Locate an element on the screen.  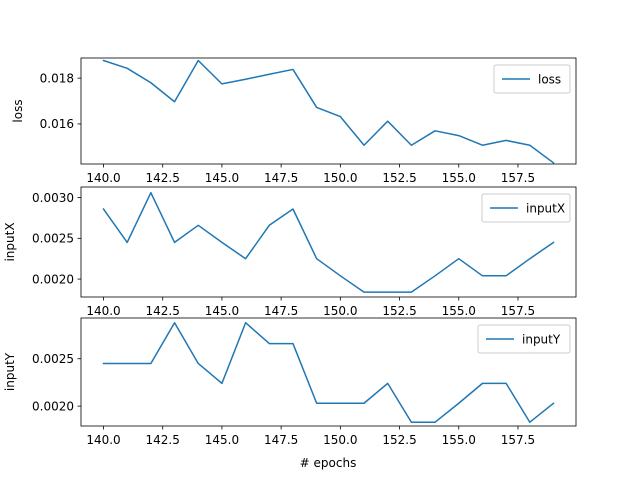
legend: loss is located at coordinates (532, 79).